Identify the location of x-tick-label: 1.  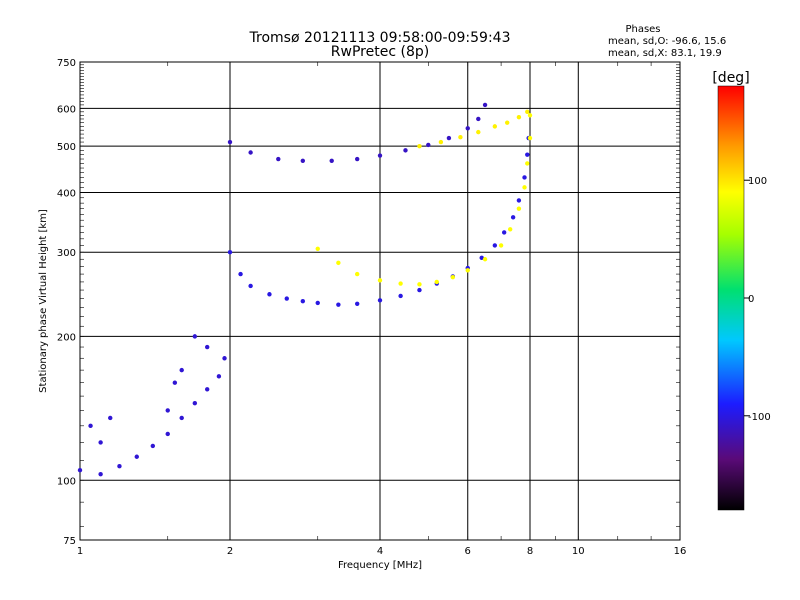
(80, 551).